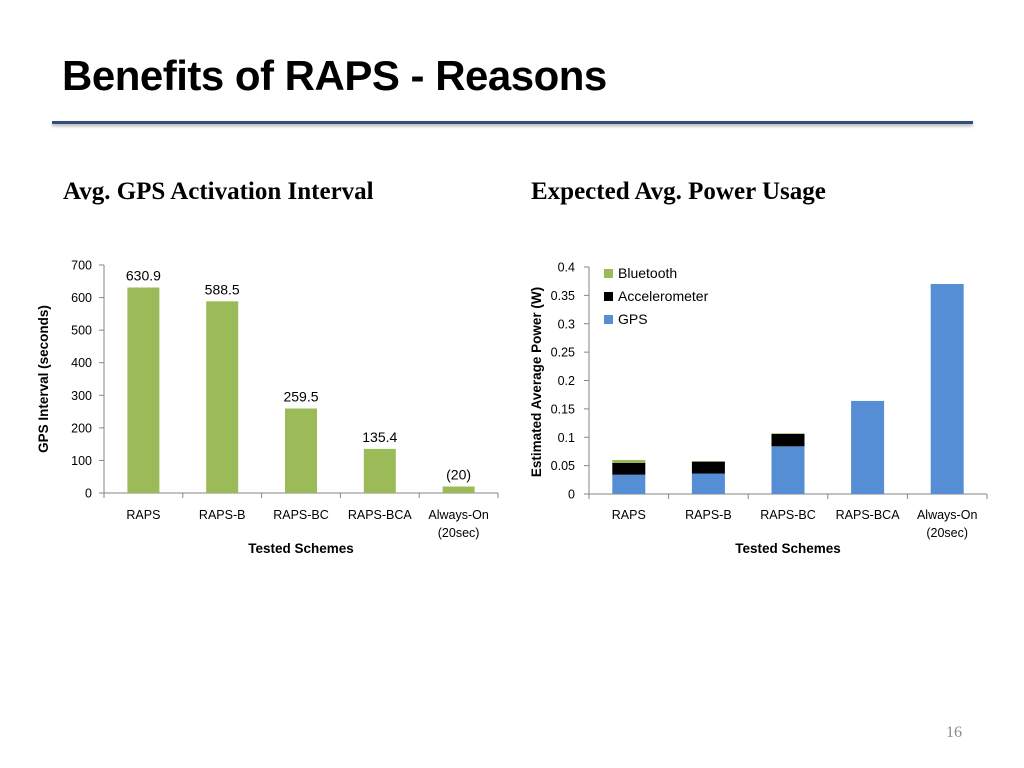 Image resolution: width=1024 pixels, height=768 pixels. I want to click on y-tick-label-200: 200, so click(81, 428).